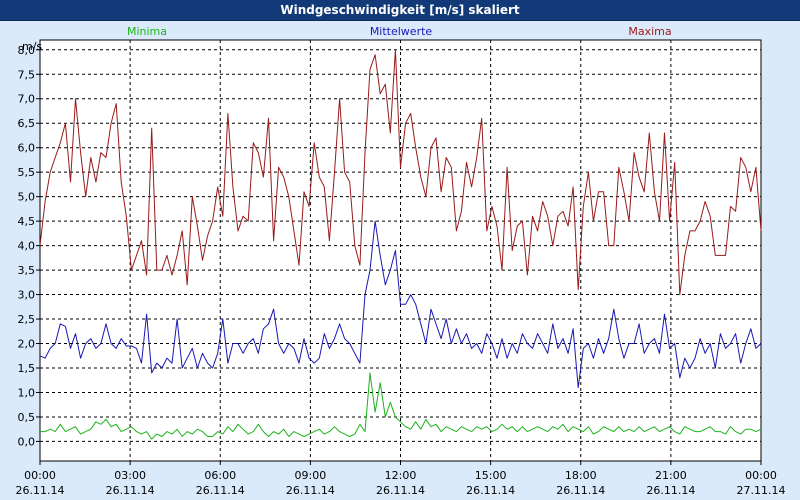 This screenshot has height=500, width=800. What do you see at coordinates (27, 368) in the screenshot?
I see `y-tick-label: 1,5` at bounding box center [27, 368].